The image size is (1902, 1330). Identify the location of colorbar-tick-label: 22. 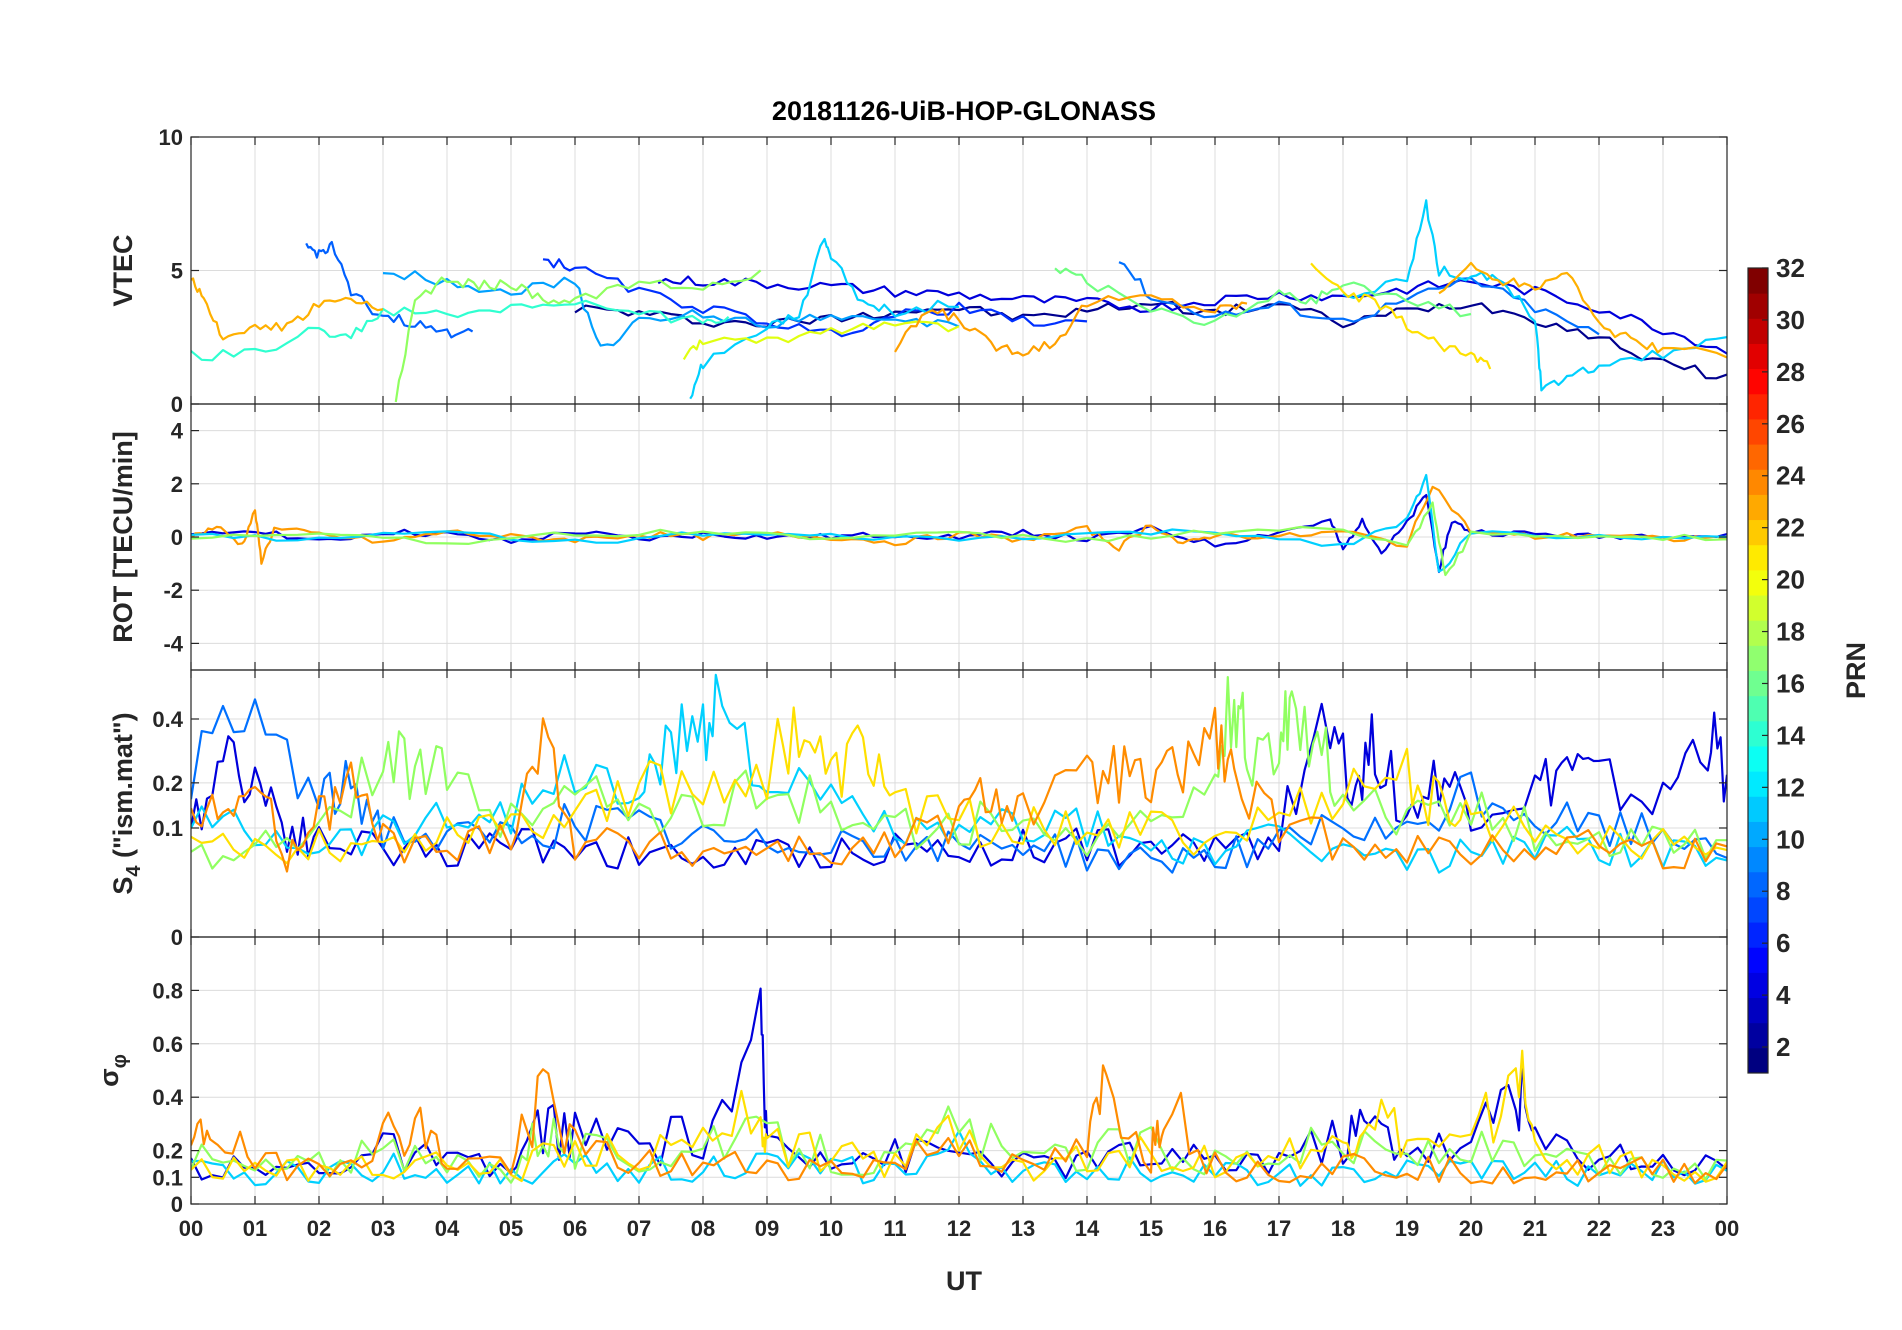
(1790, 528).